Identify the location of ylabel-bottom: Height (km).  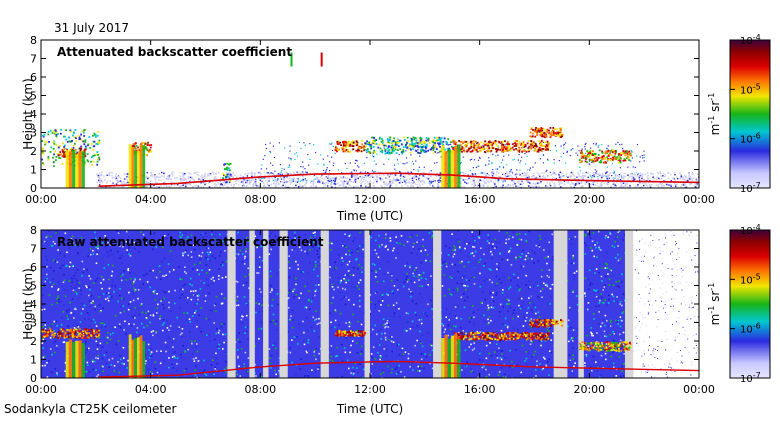
(28, 303).